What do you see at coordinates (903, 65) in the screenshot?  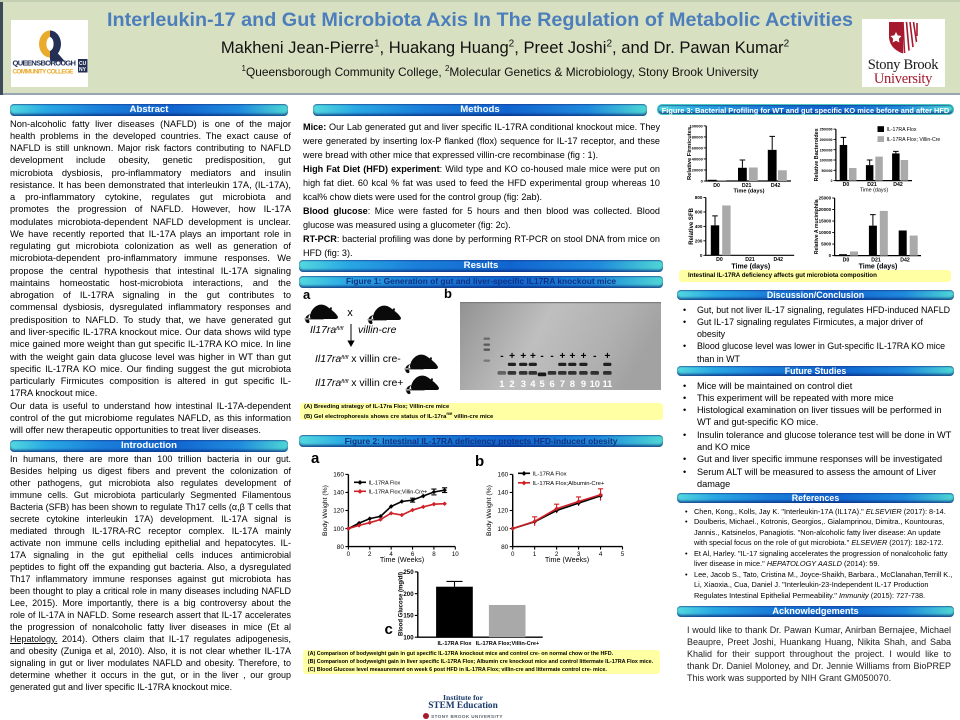 I see `svg-text: Stony Brook` at bounding box center [903, 65].